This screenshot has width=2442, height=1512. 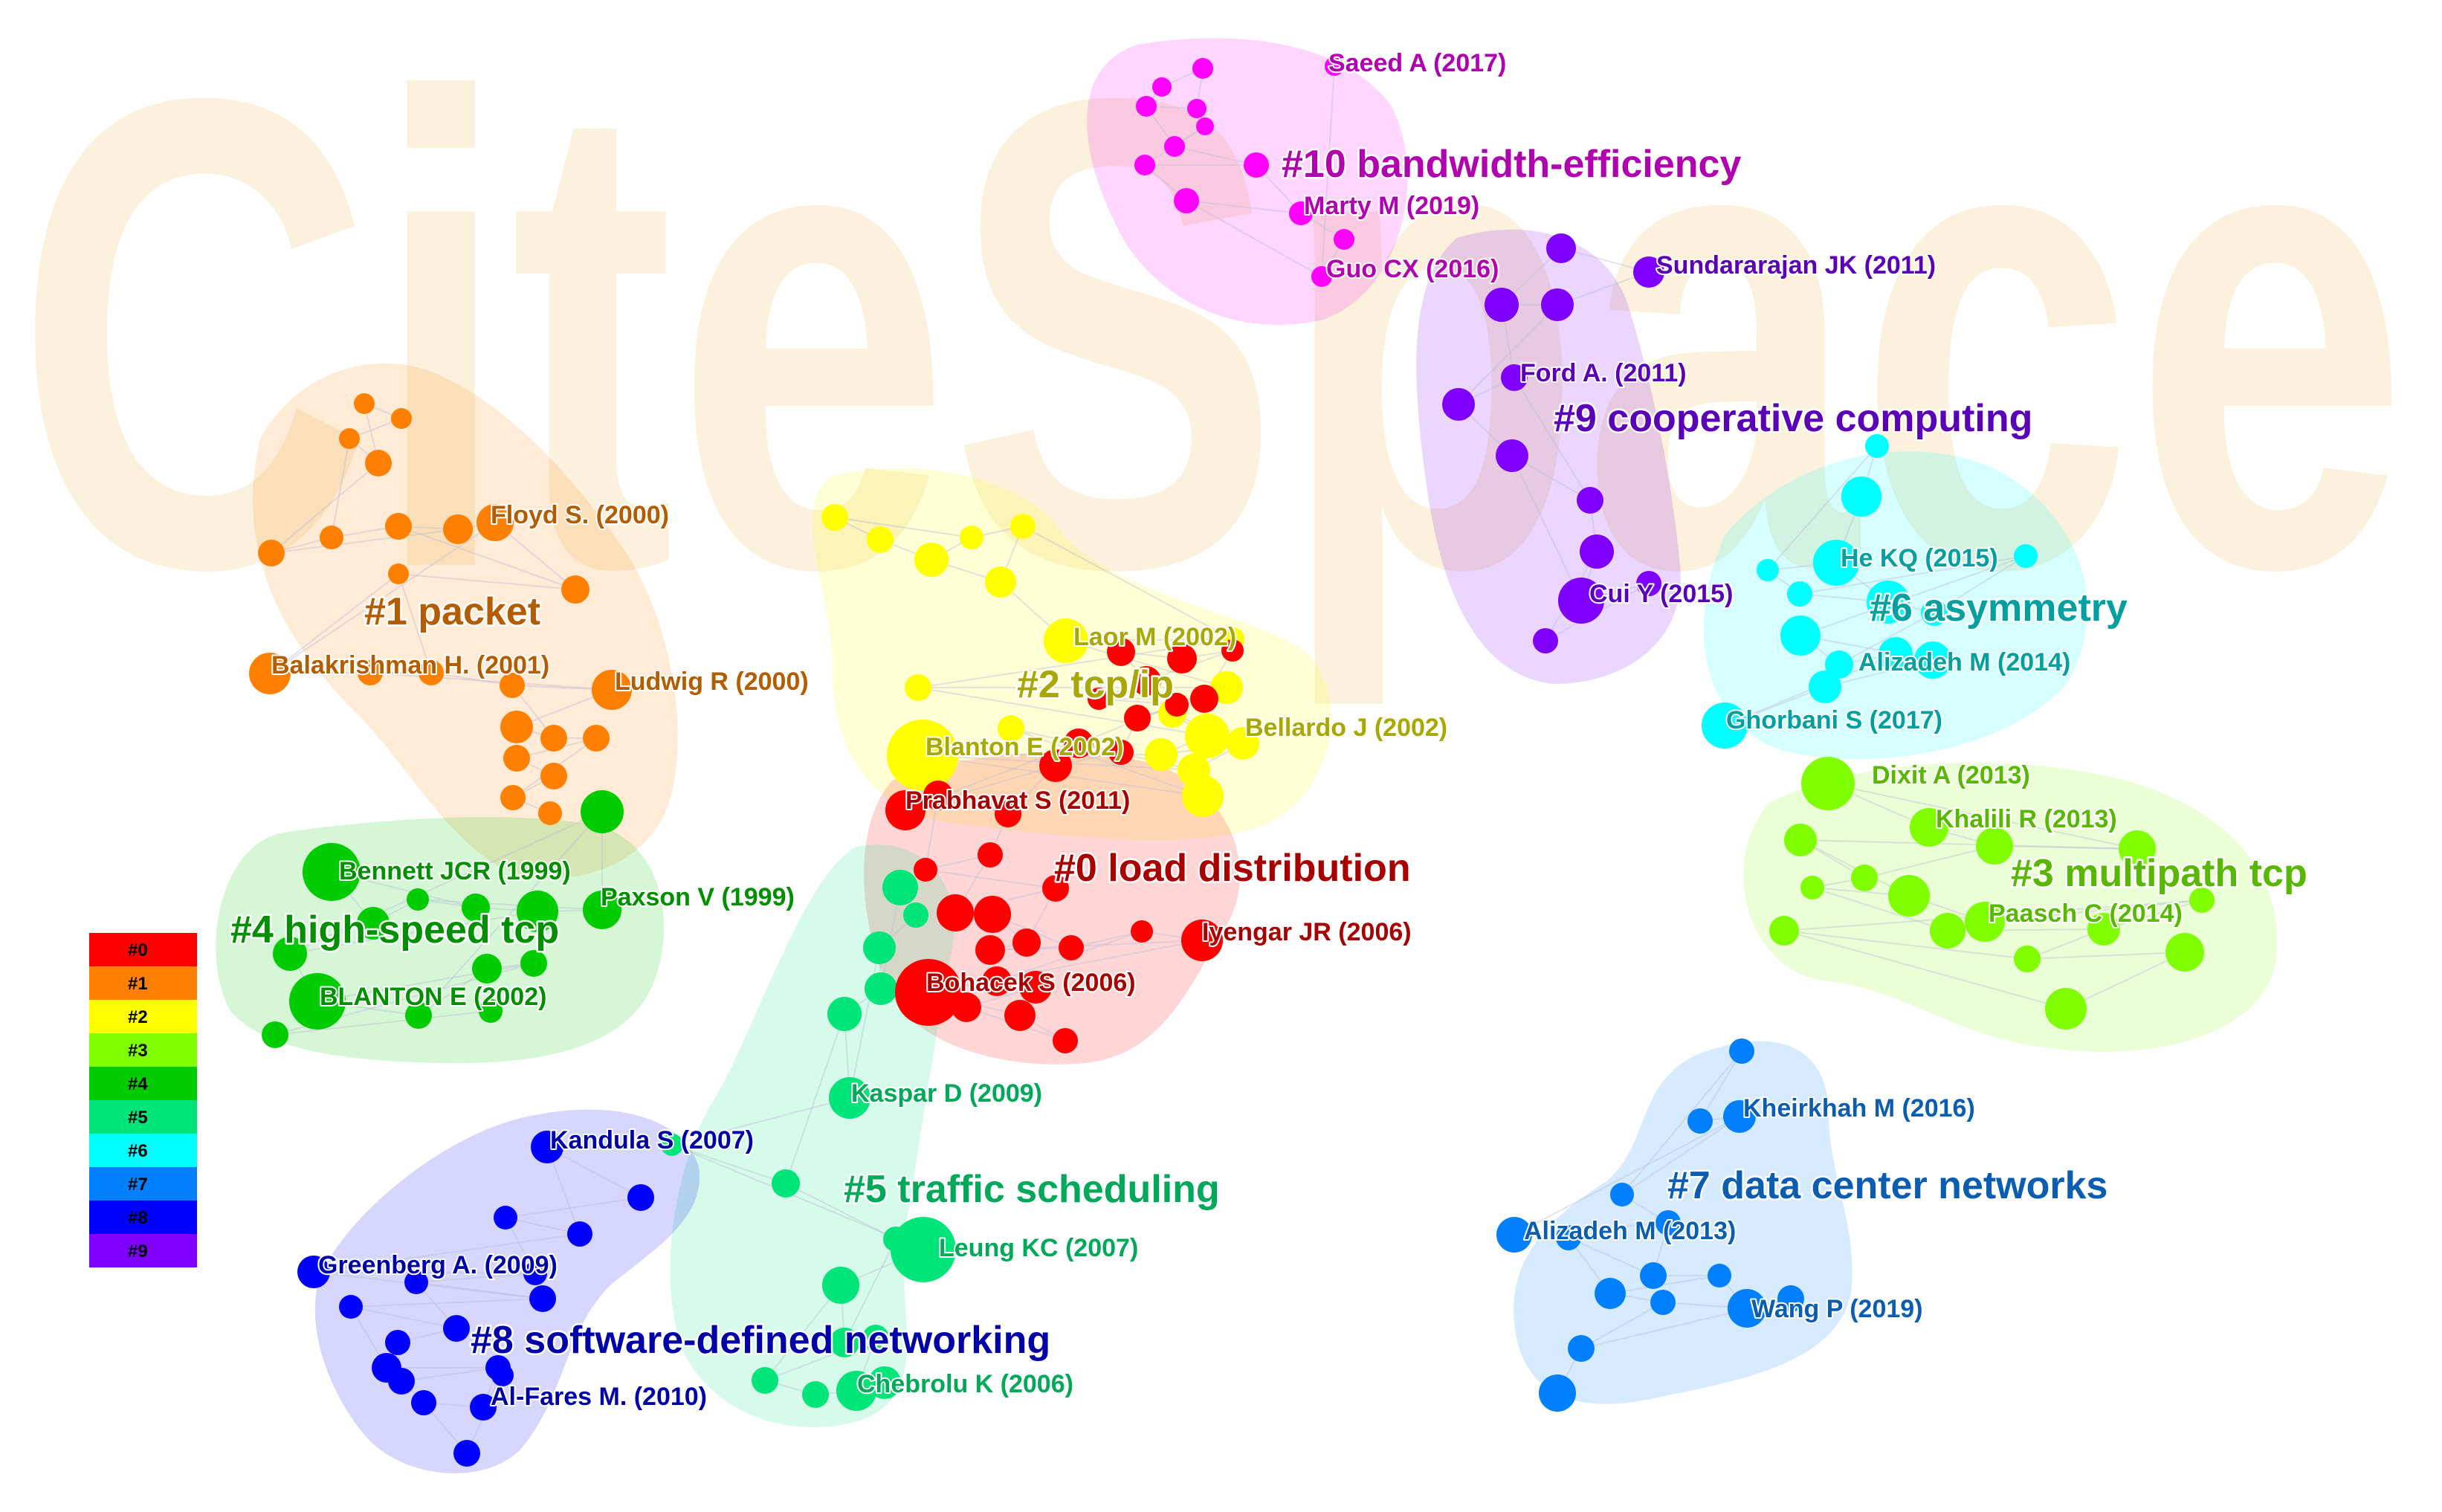 I want to click on edge-c4, so click(x=446, y=882).